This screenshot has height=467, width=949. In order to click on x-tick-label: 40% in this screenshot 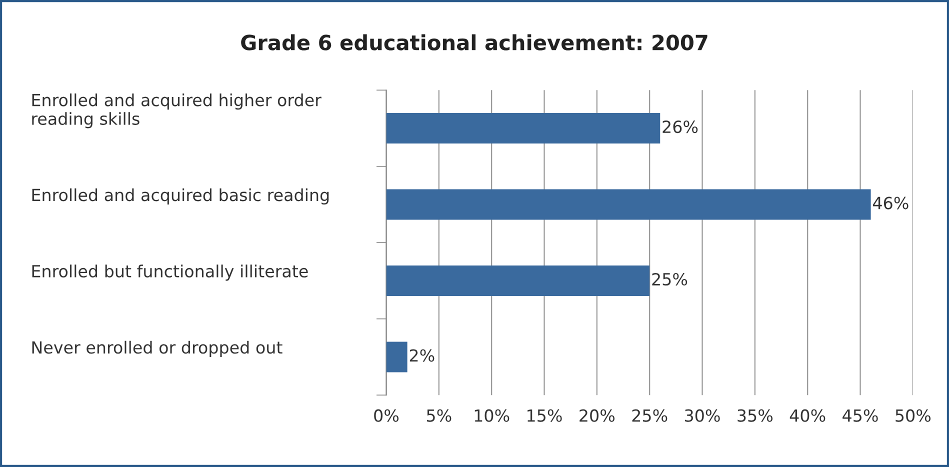, I will do `click(808, 415)`.